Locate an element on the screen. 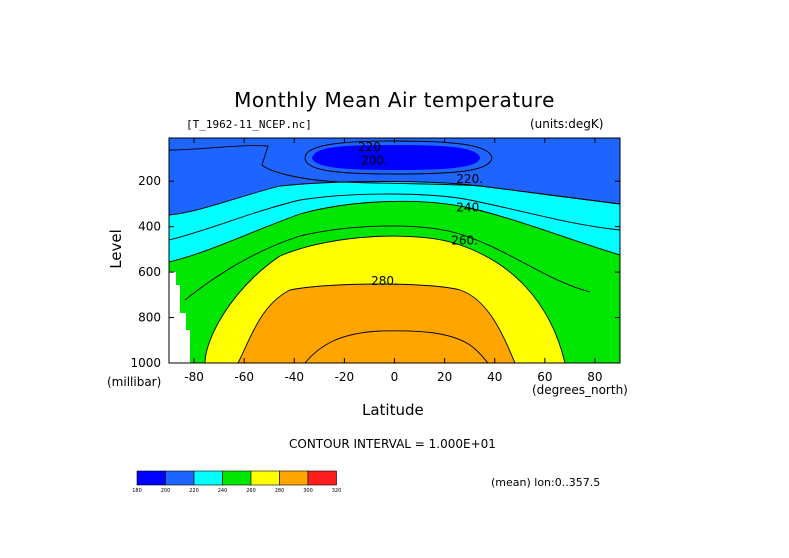  contour-label: 260. is located at coordinates (464, 240).